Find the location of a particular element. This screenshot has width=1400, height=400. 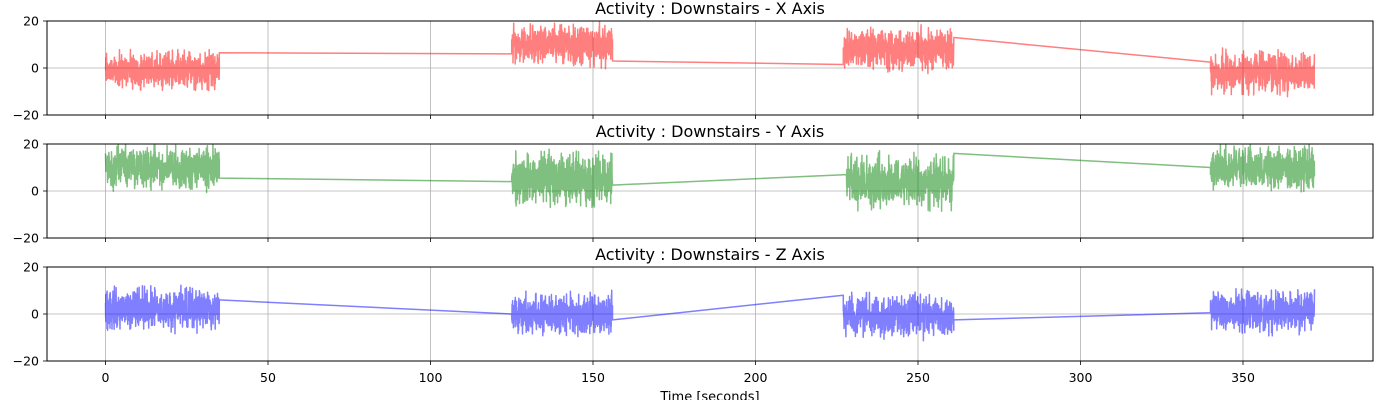

chart-title: Activity : Downstairs - Y Axis is located at coordinates (710, 131).